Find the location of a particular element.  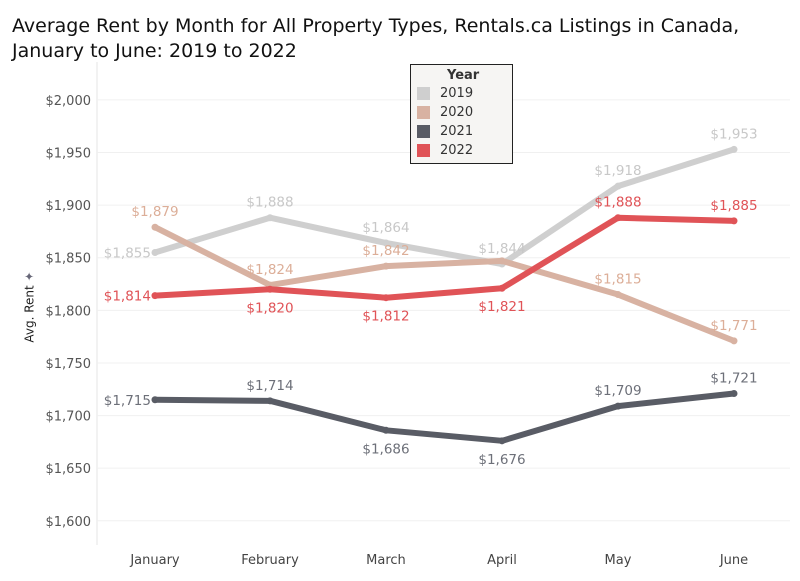

data-label: $1,715 is located at coordinates (127, 401).